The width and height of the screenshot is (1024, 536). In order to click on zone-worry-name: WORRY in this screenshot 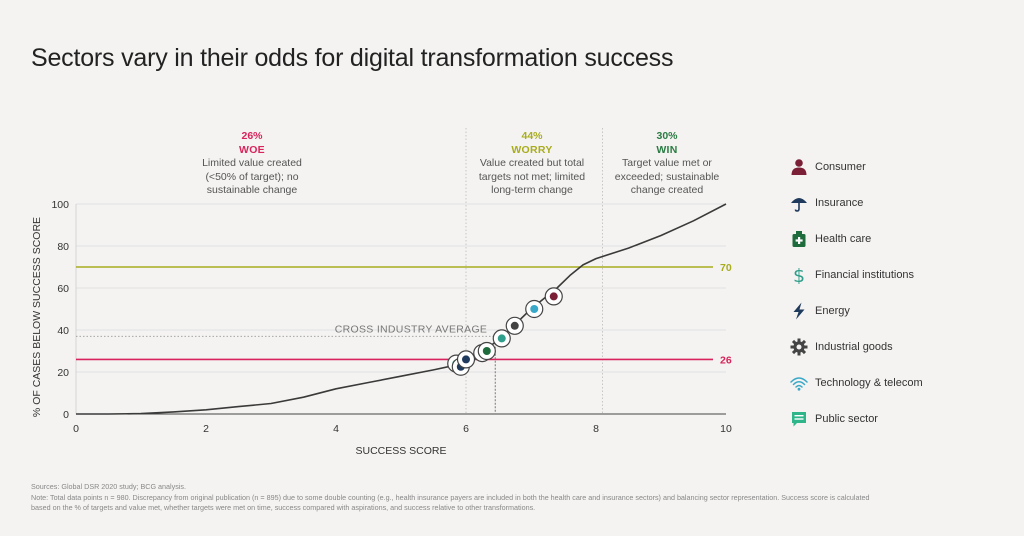, I will do `click(532, 149)`.